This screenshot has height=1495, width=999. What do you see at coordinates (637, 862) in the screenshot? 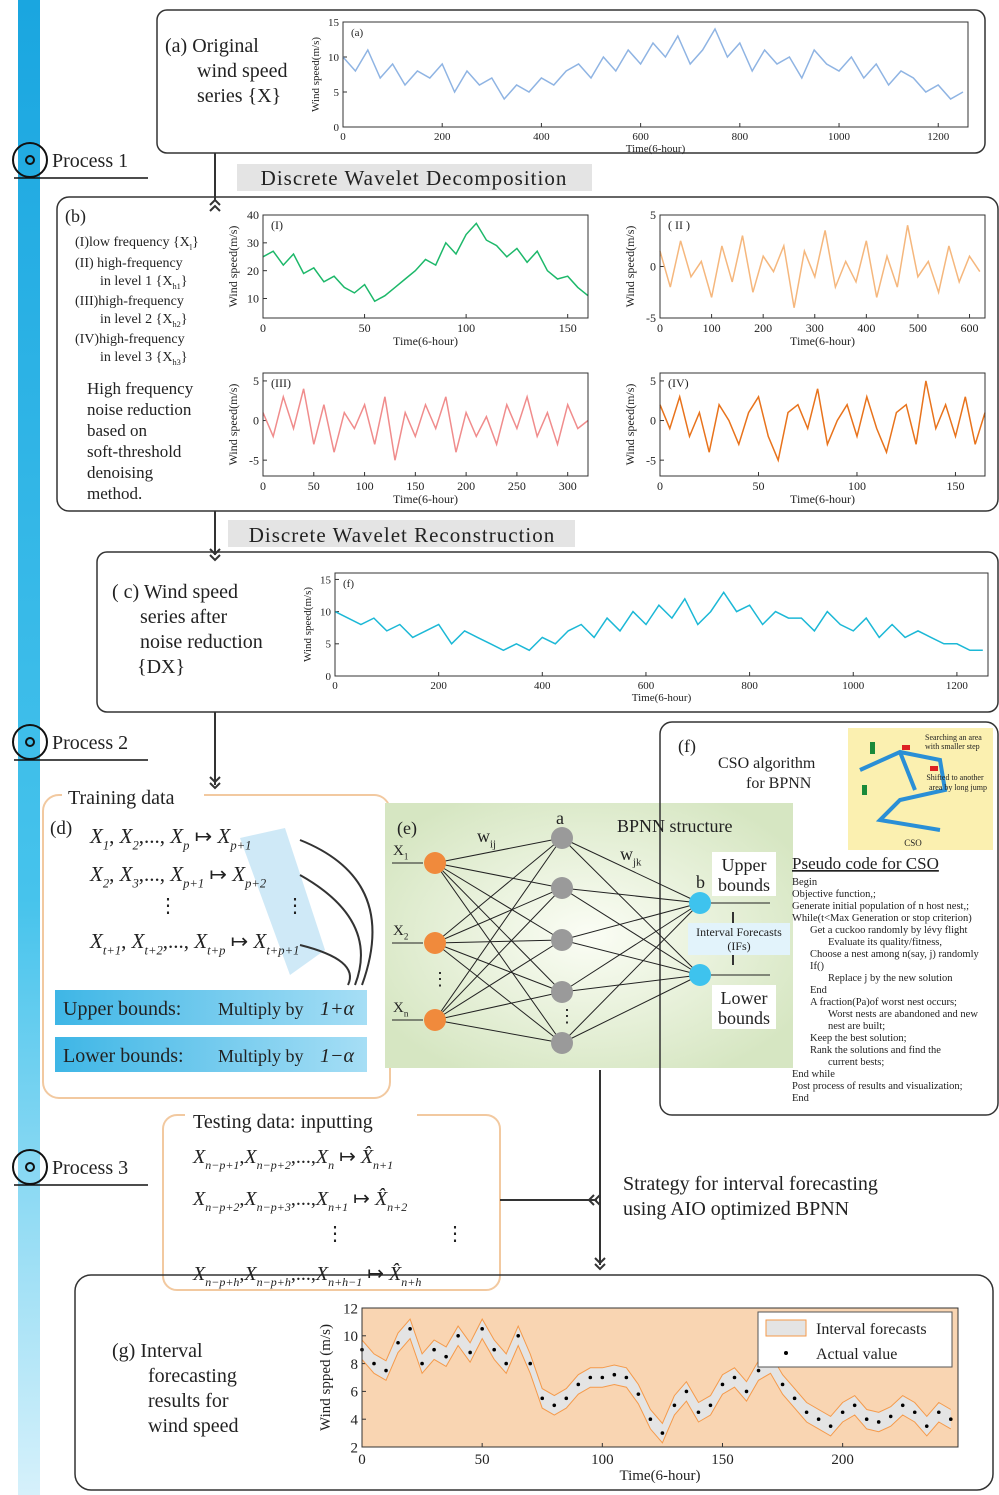
I see `subscript: jk` at bounding box center [637, 862].